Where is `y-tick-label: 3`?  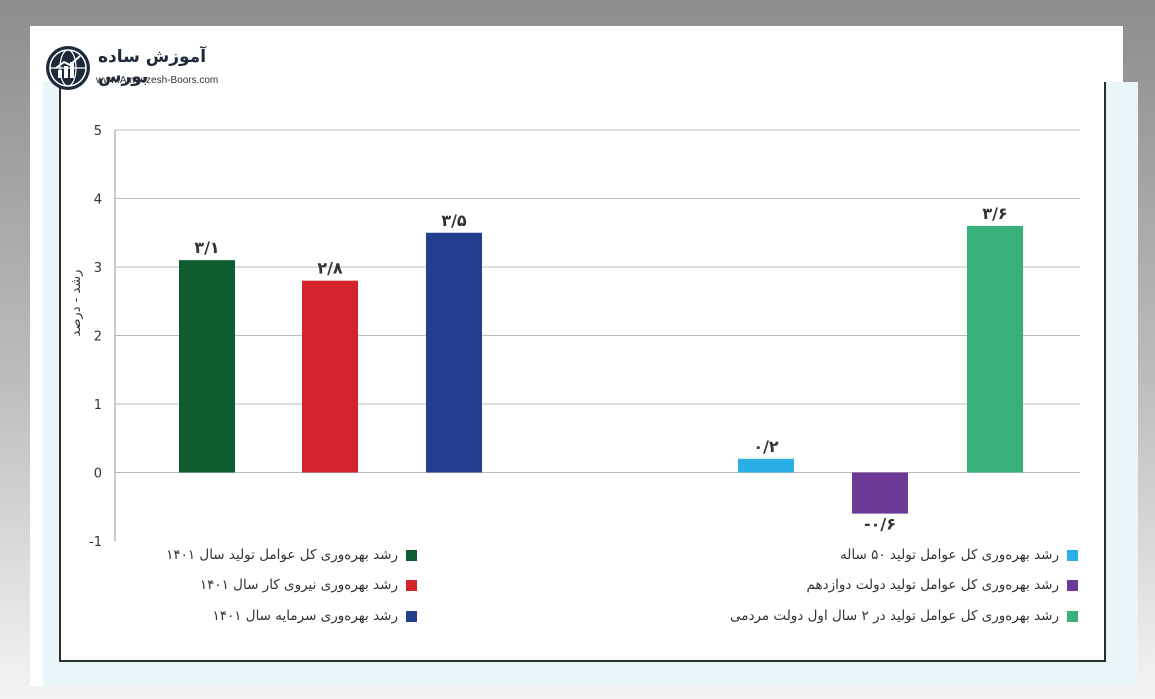 y-tick-label: 3 is located at coordinates (98, 268).